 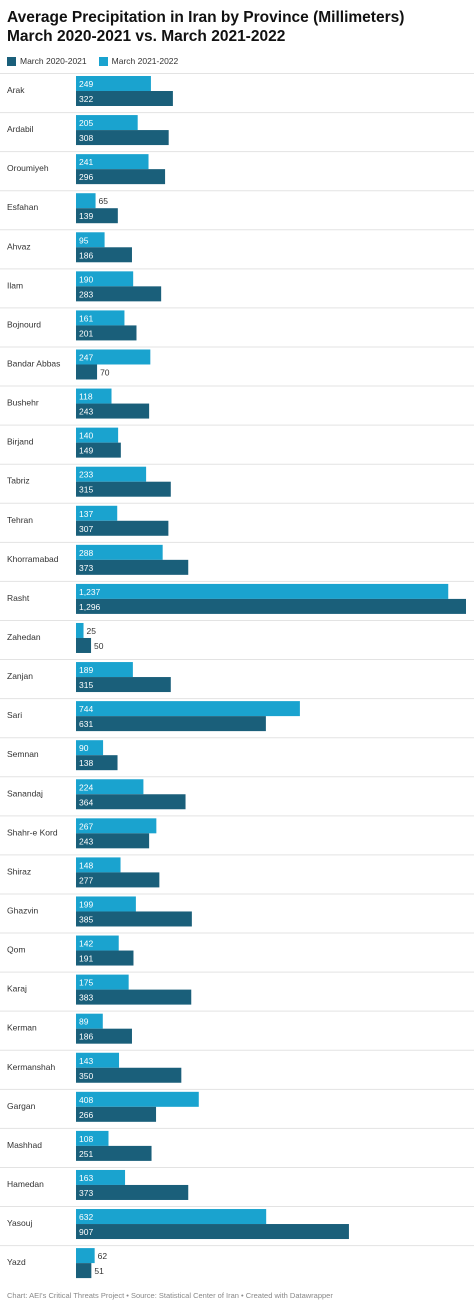 I want to click on category-label-sari: Sari, so click(x=14, y=715).